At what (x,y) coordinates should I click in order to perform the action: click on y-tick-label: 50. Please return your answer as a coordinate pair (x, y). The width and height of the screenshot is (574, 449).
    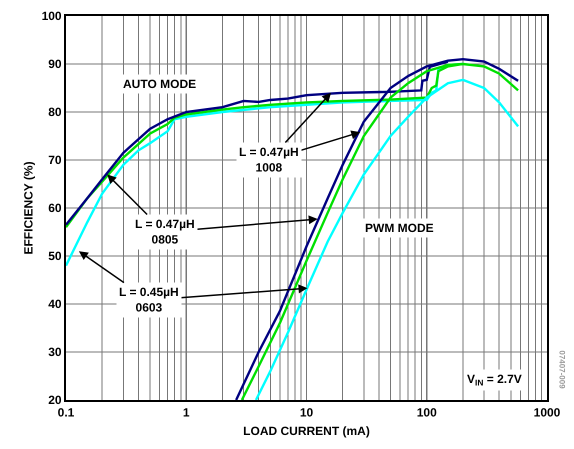
    Looking at the image, I should click on (55, 256).